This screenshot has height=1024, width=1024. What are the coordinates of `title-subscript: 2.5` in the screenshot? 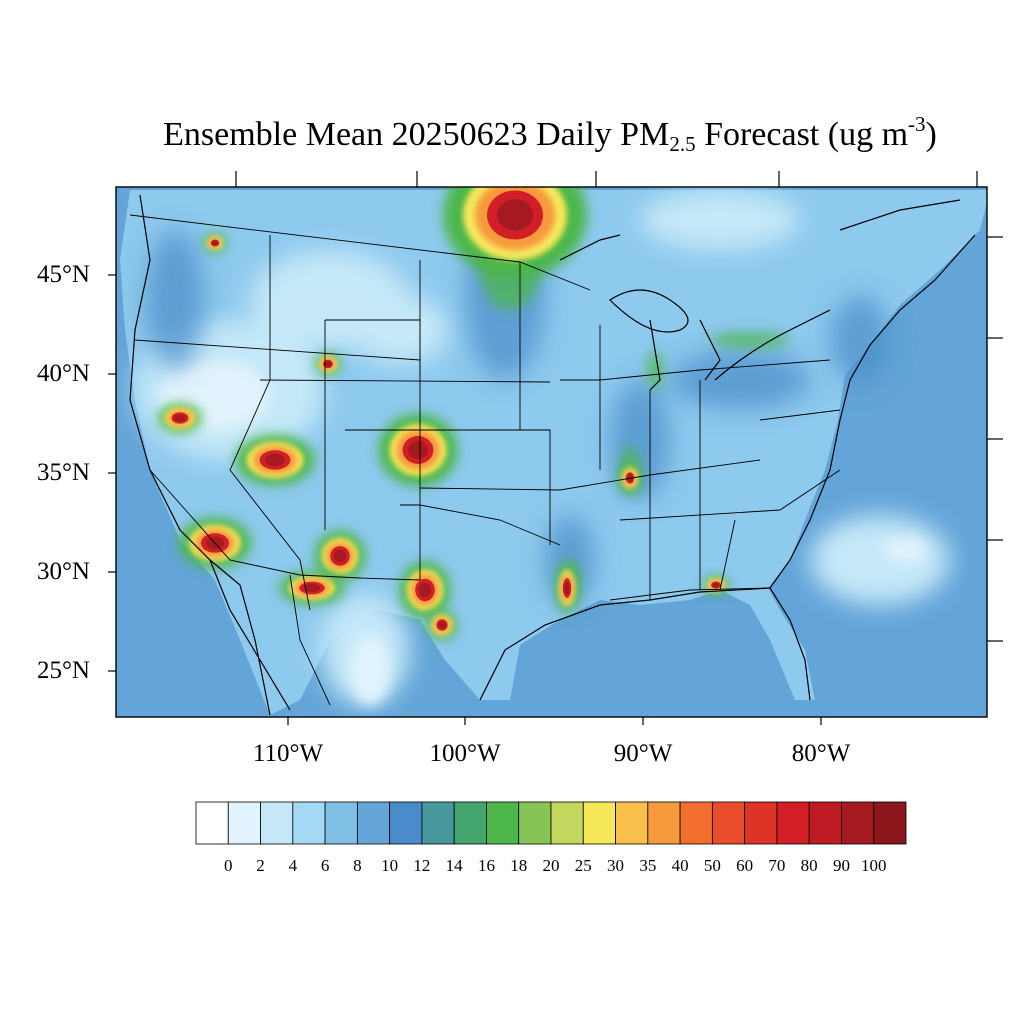 It's located at (682, 144).